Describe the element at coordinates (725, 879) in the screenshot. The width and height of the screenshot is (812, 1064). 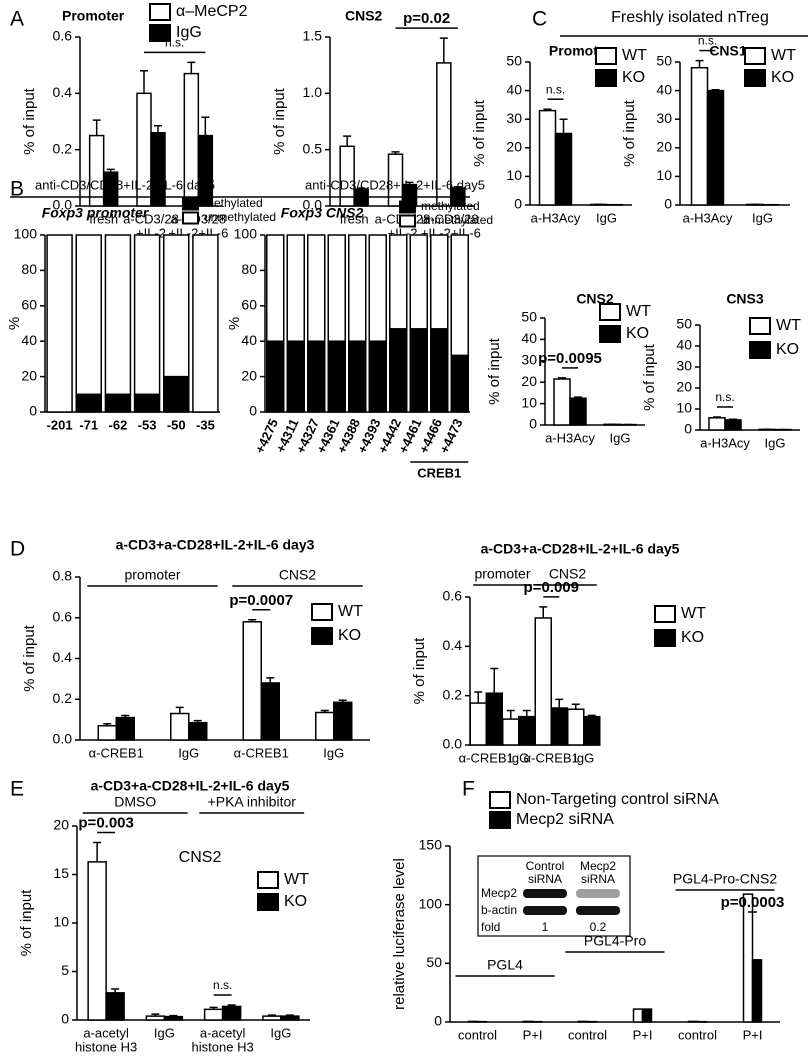
I see `group-label: PGL4-Pro-CNS2` at that location.